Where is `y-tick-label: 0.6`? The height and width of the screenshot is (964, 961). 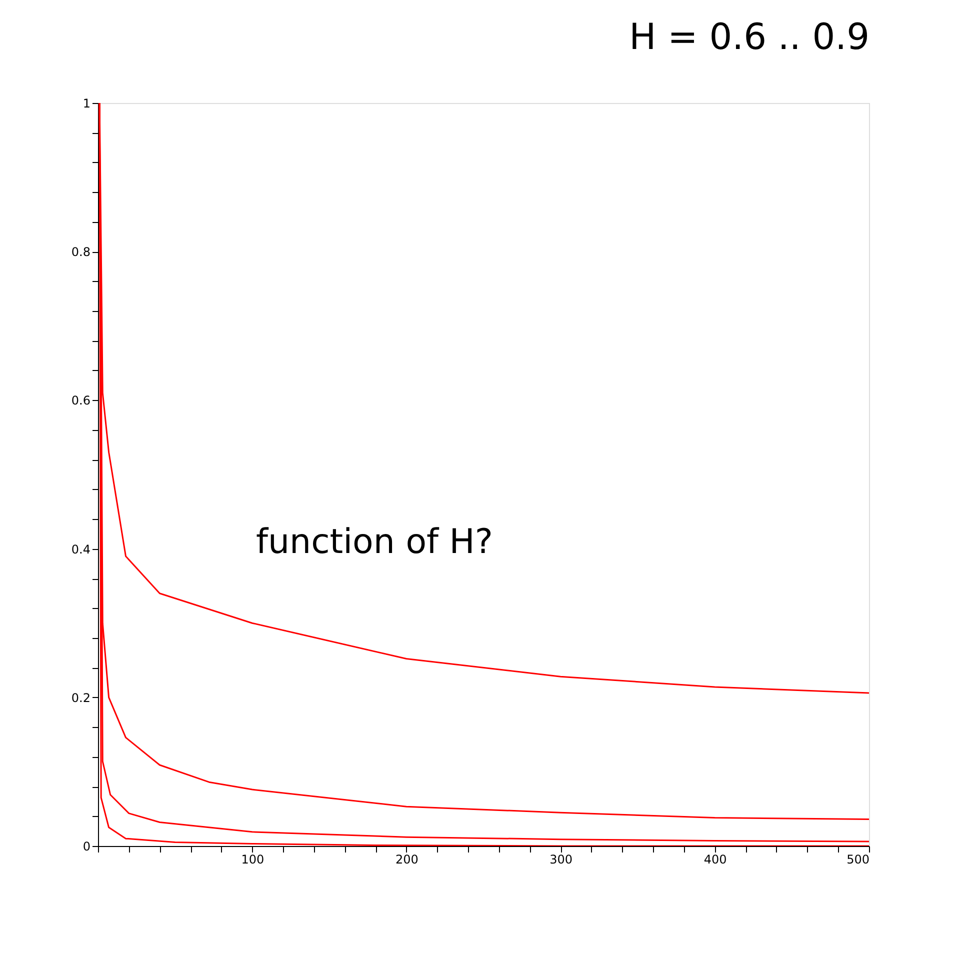 y-tick-label: 0.6 is located at coordinates (80, 401).